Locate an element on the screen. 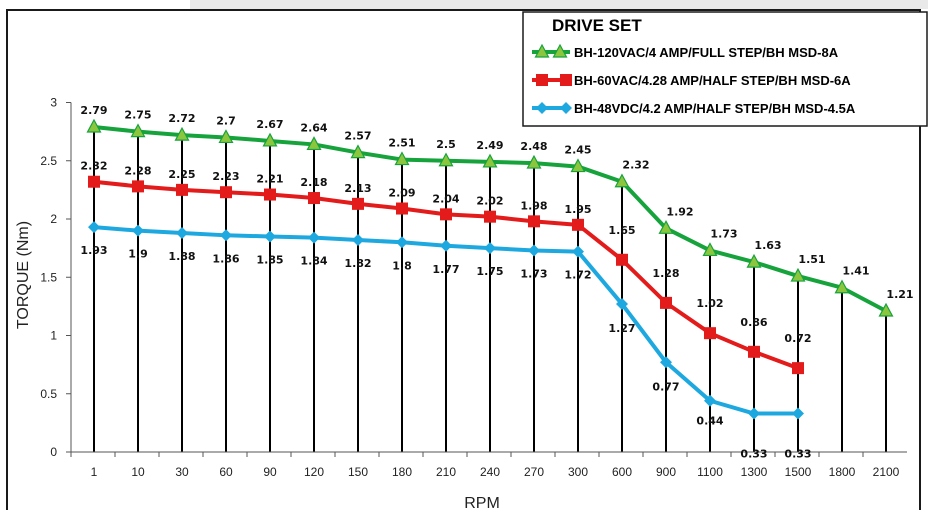 This screenshot has height=510, width=928. legend-entry-1: BH-120VAC/4 AMP/FULL STEP/BH MSD-8A is located at coordinates (706, 52).